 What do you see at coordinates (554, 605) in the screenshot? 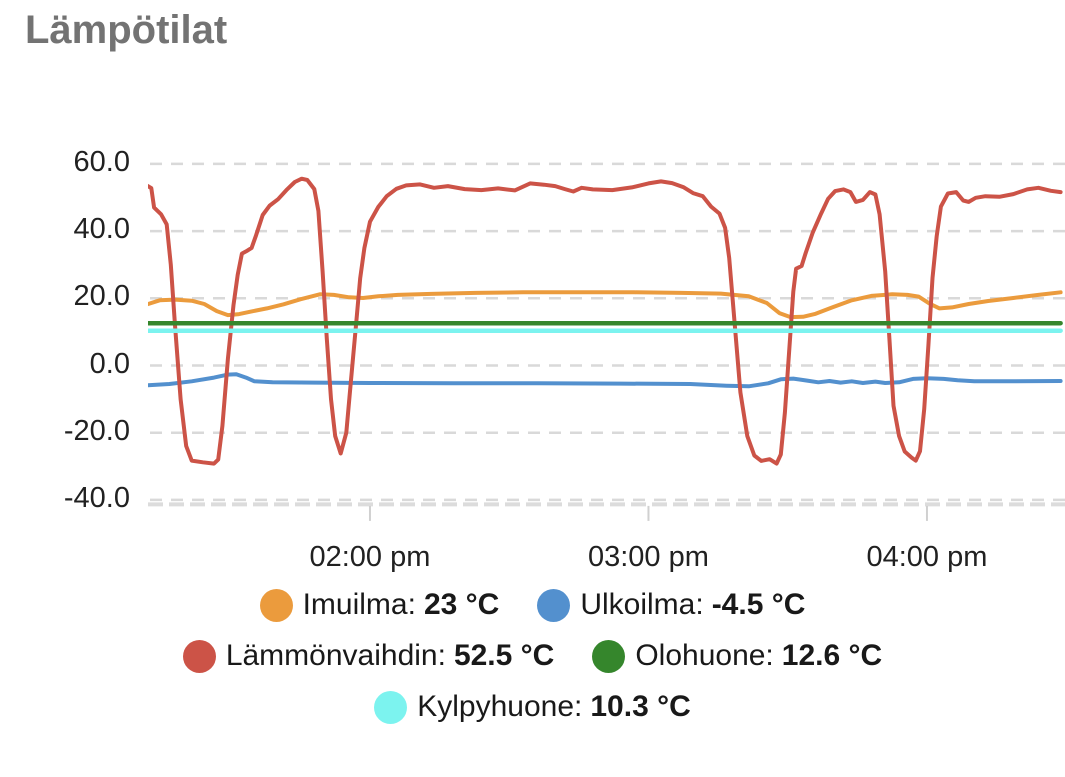
I see `legend-dot-ulkoilma` at bounding box center [554, 605].